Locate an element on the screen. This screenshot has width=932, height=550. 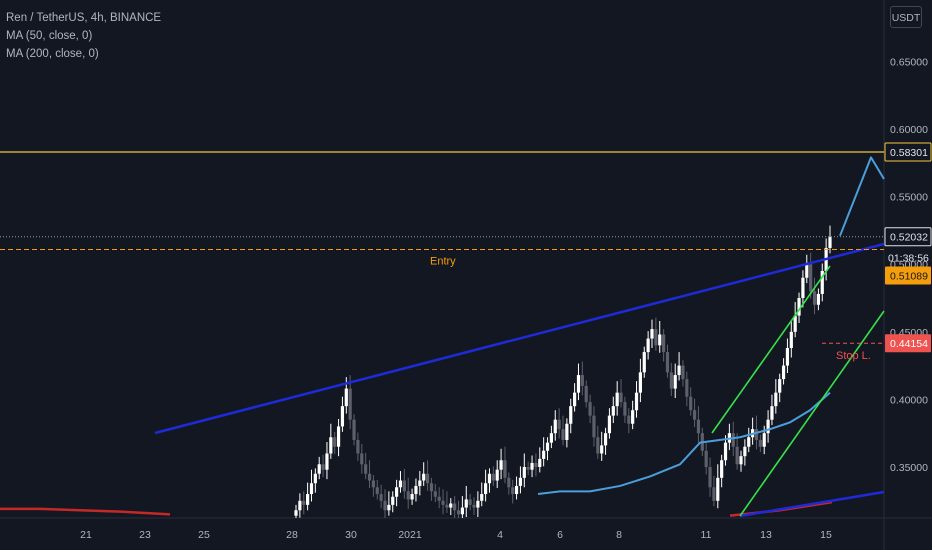
y-tick-label: 0.35000 is located at coordinates (909, 468).